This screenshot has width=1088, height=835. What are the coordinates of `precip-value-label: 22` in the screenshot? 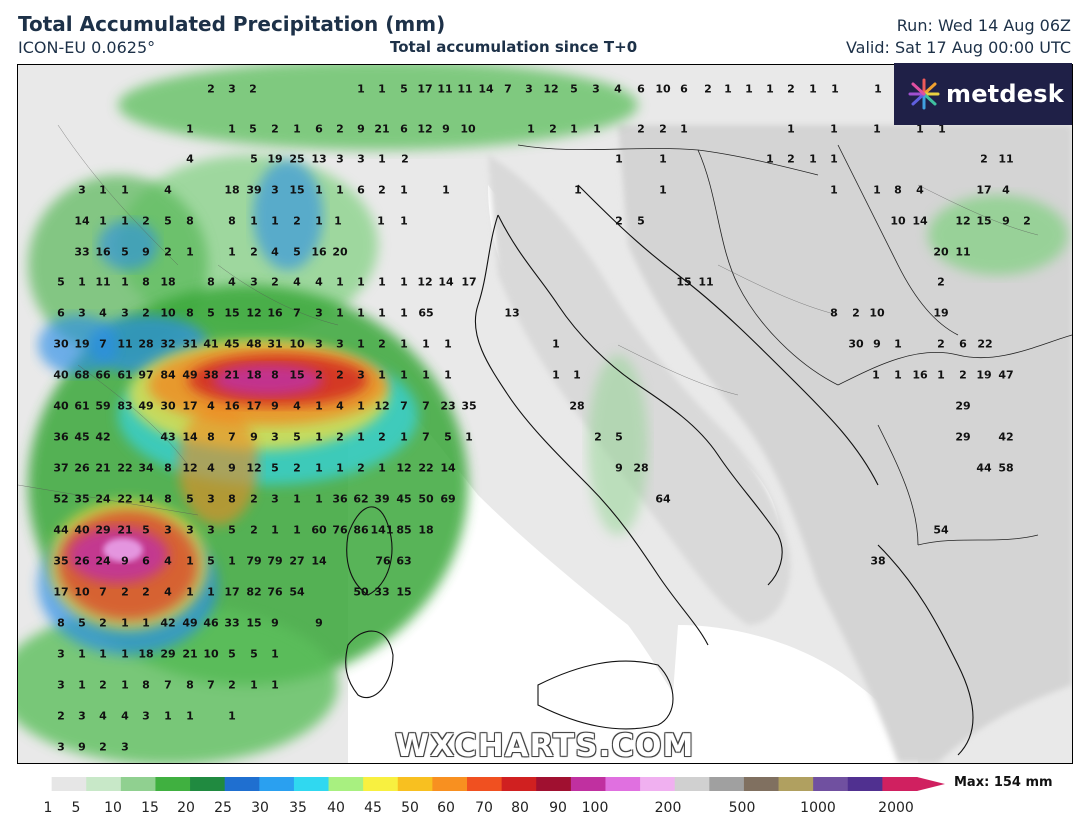 It's located at (426, 468).